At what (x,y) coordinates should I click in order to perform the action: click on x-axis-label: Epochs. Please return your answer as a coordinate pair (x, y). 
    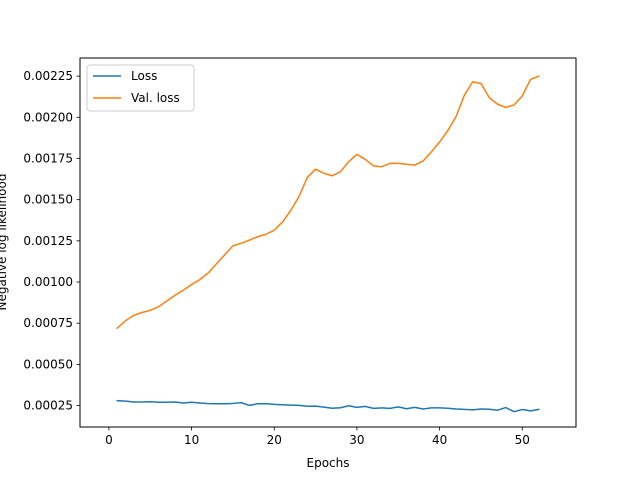
    Looking at the image, I should click on (328, 463).